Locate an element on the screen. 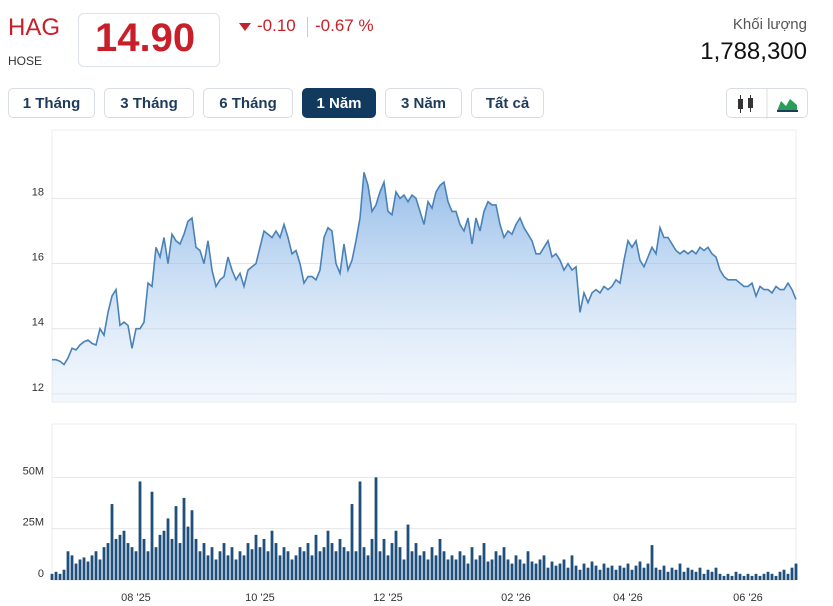 This screenshot has width=833, height=606. symbol: HAG is located at coordinates (34, 27).